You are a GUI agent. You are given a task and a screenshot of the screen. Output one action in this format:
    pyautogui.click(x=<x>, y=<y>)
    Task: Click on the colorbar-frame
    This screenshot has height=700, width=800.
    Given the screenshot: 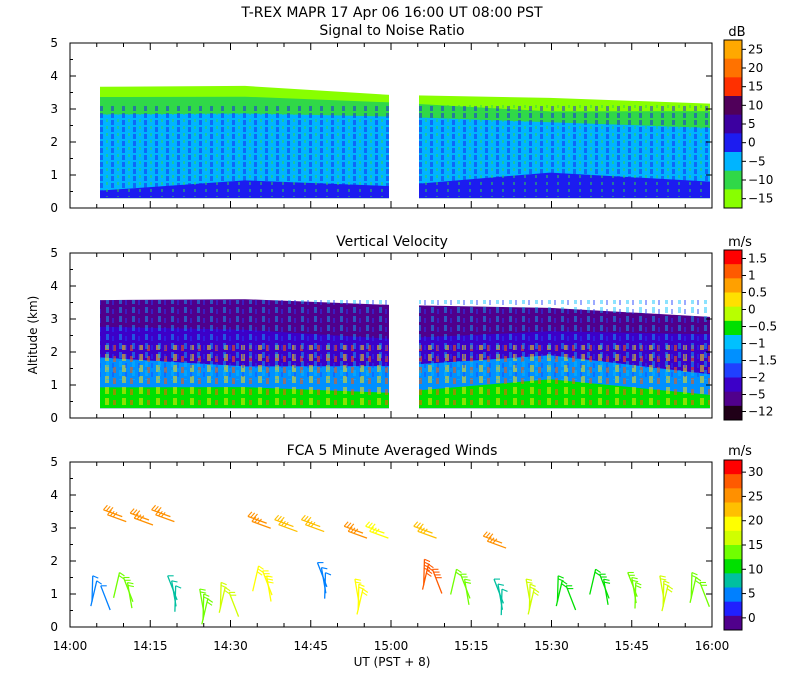 What is the action you would take?
    pyautogui.click(x=733, y=335)
    